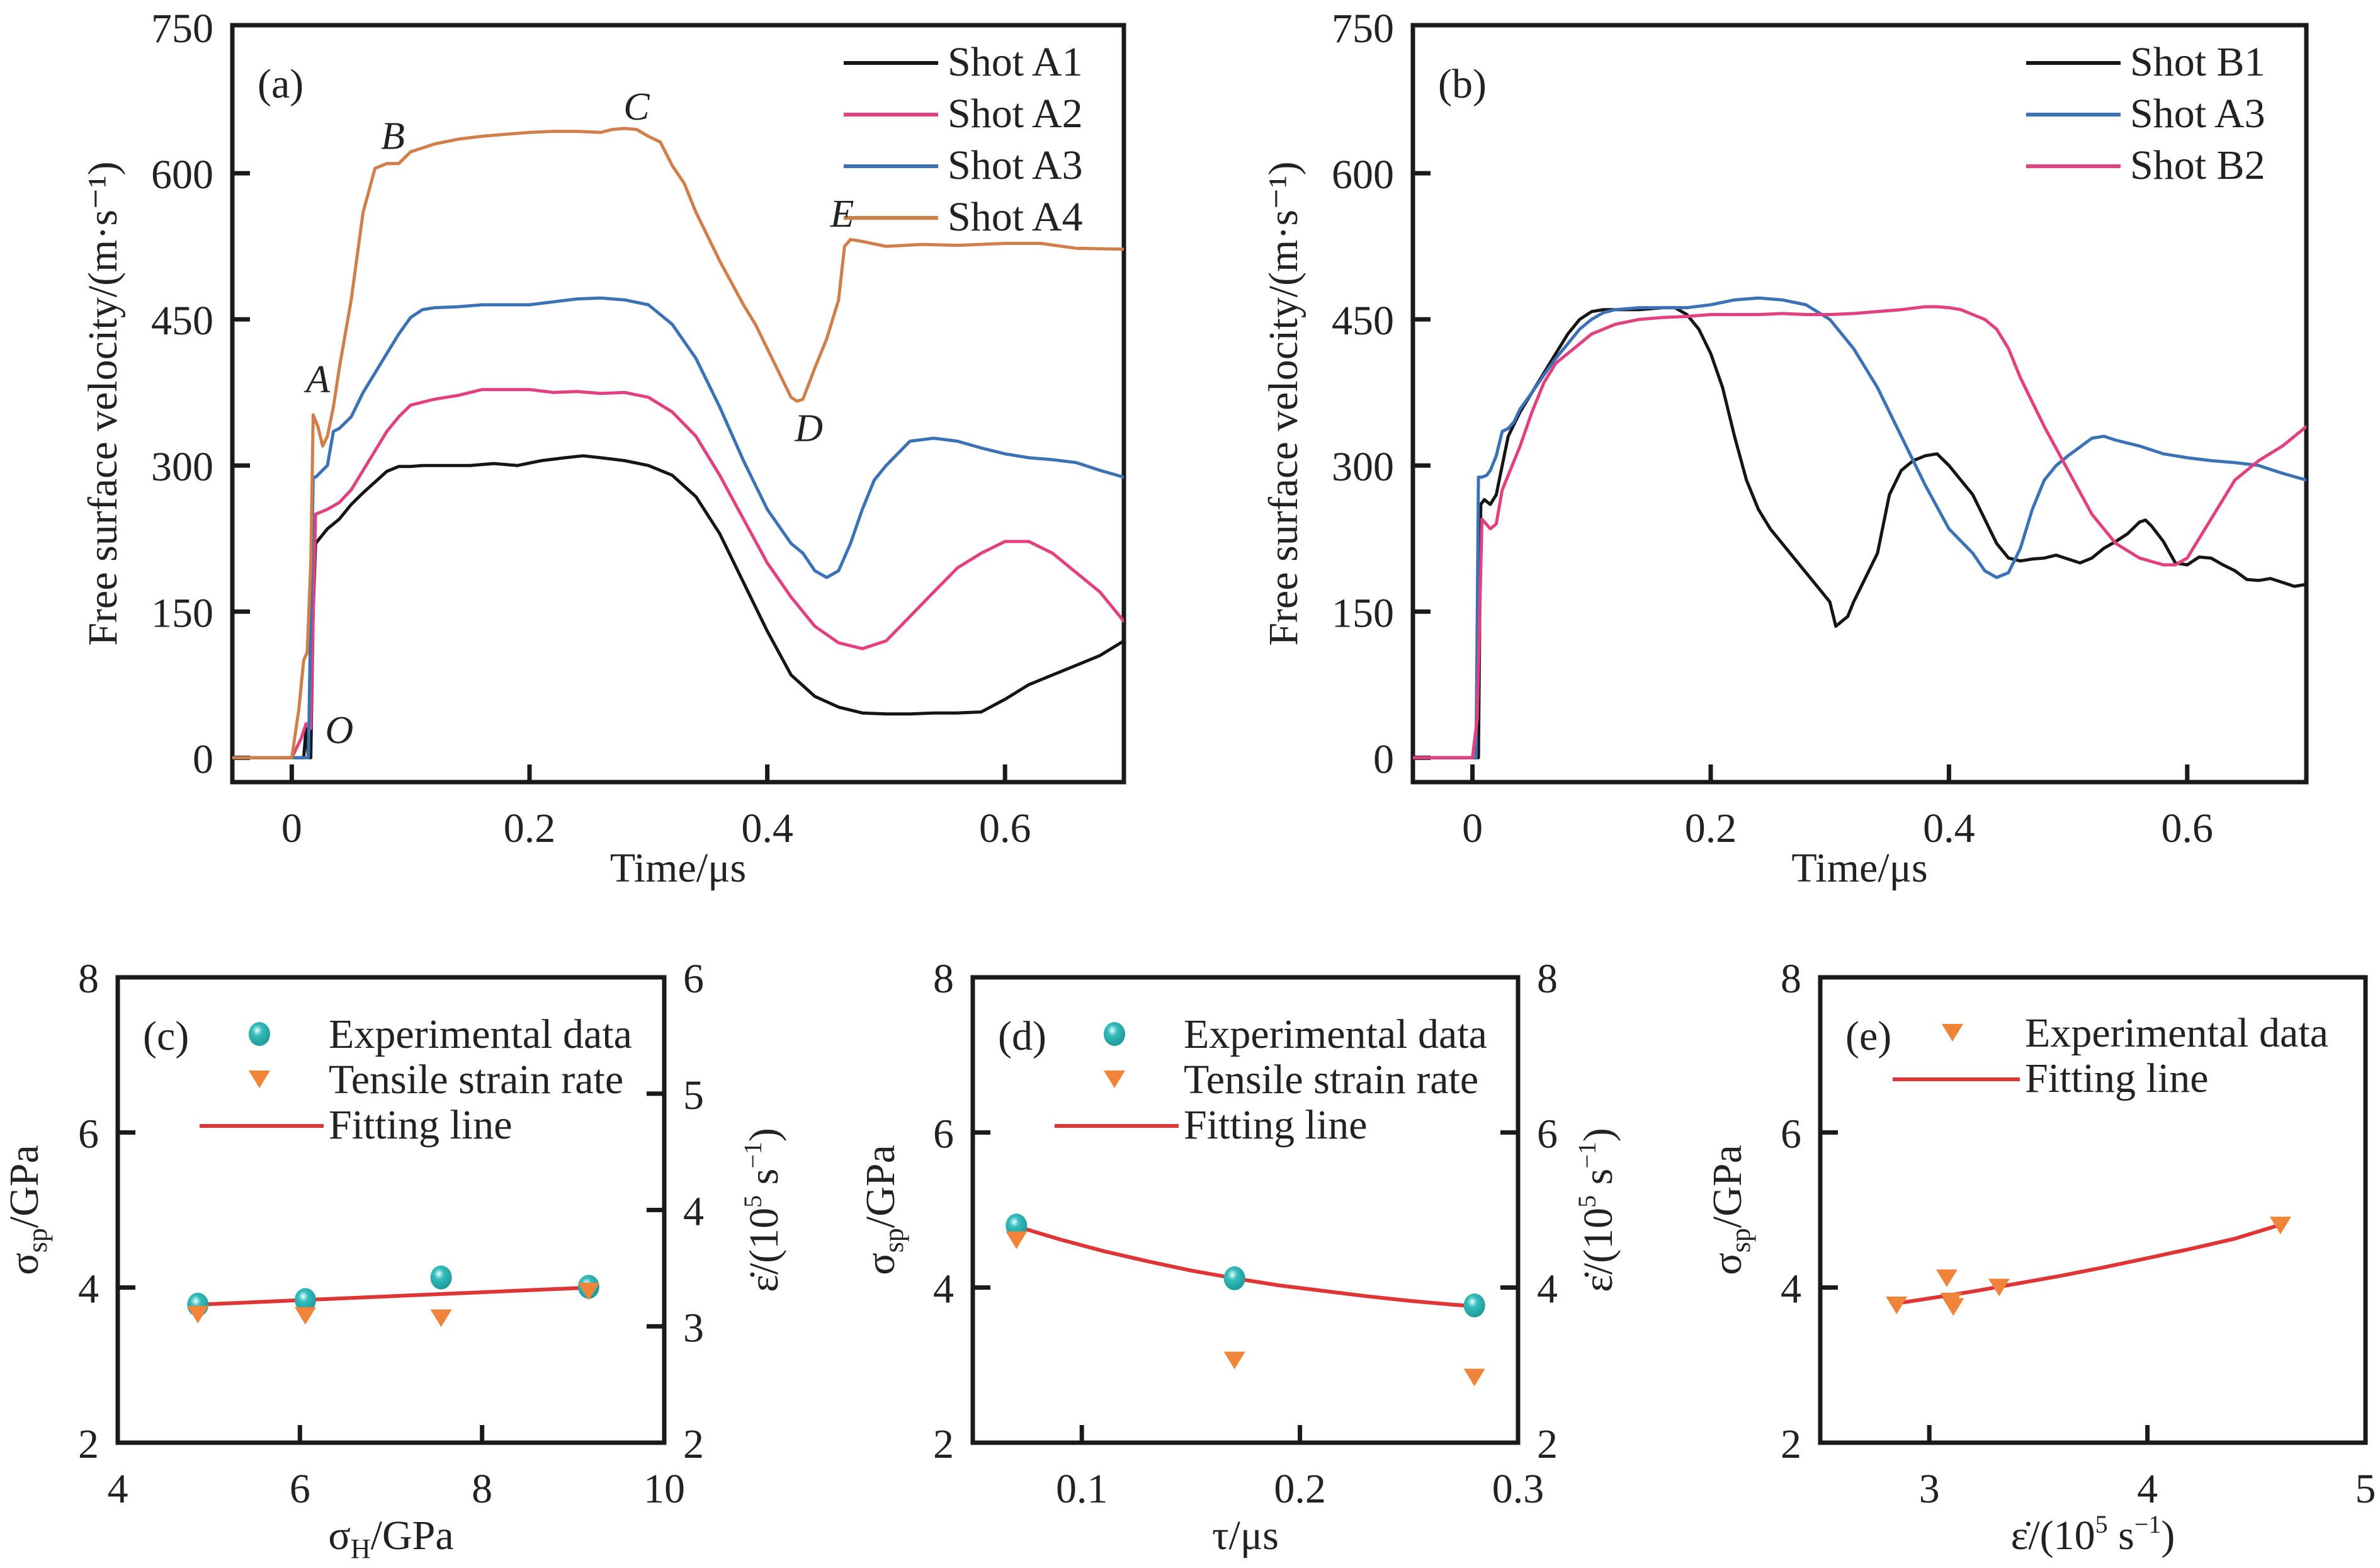  Describe the element at coordinates (1547, 979) in the screenshot. I see `y-right-tick-label: 8` at that location.